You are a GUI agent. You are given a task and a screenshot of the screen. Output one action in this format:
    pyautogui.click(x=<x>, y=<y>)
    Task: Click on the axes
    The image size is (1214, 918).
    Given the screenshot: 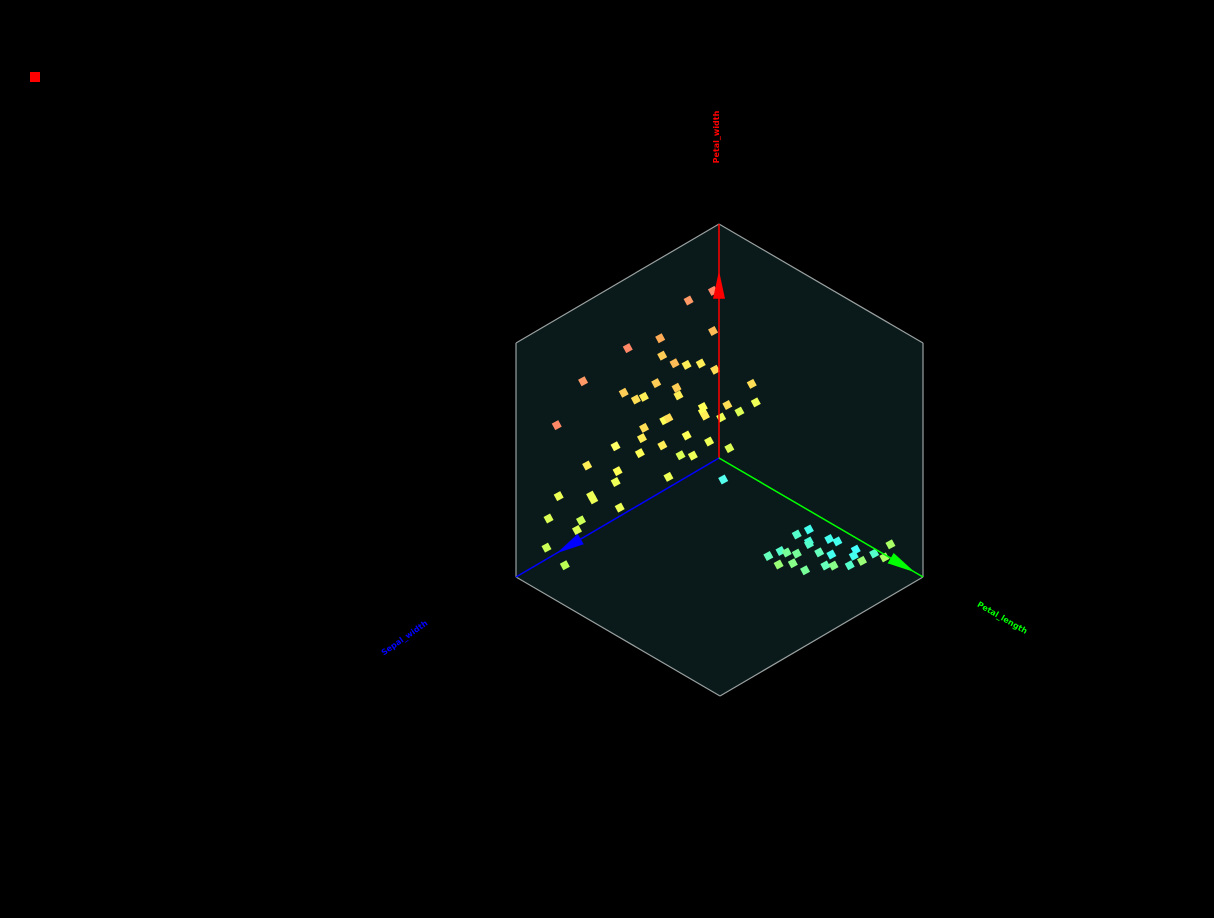 What is the action you would take?
    pyautogui.click(x=719, y=401)
    